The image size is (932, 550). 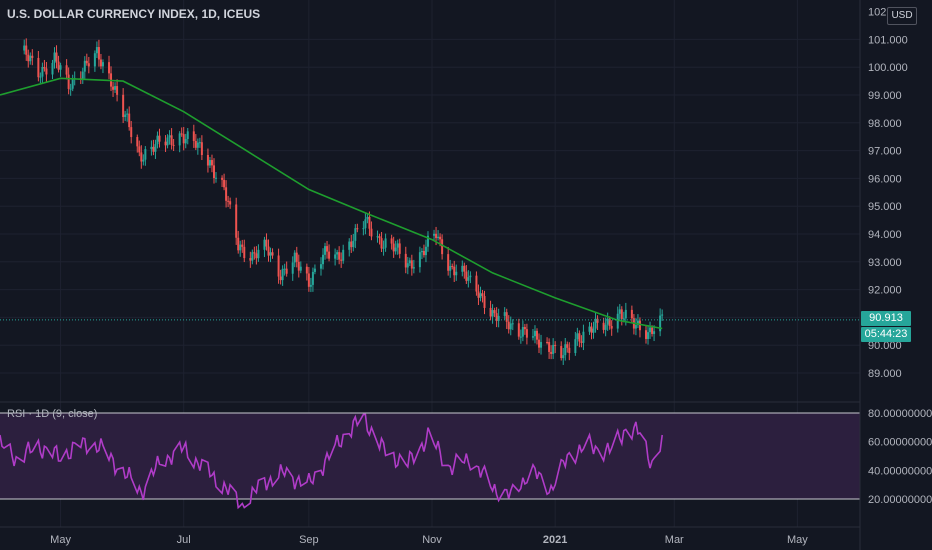 What do you see at coordinates (134, 14) in the screenshot?
I see `chart-title: U.S. DOLLAR CURRENCY INDEX, 1D, ICEUS` at bounding box center [134, 14].